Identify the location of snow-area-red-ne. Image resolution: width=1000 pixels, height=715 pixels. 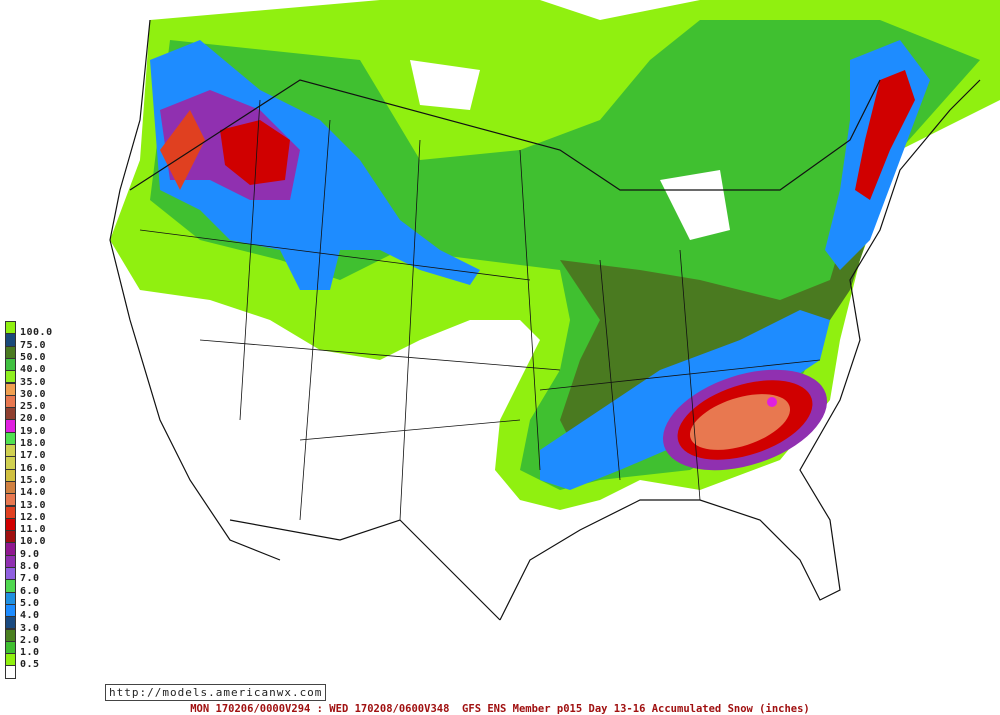
(885, 135).